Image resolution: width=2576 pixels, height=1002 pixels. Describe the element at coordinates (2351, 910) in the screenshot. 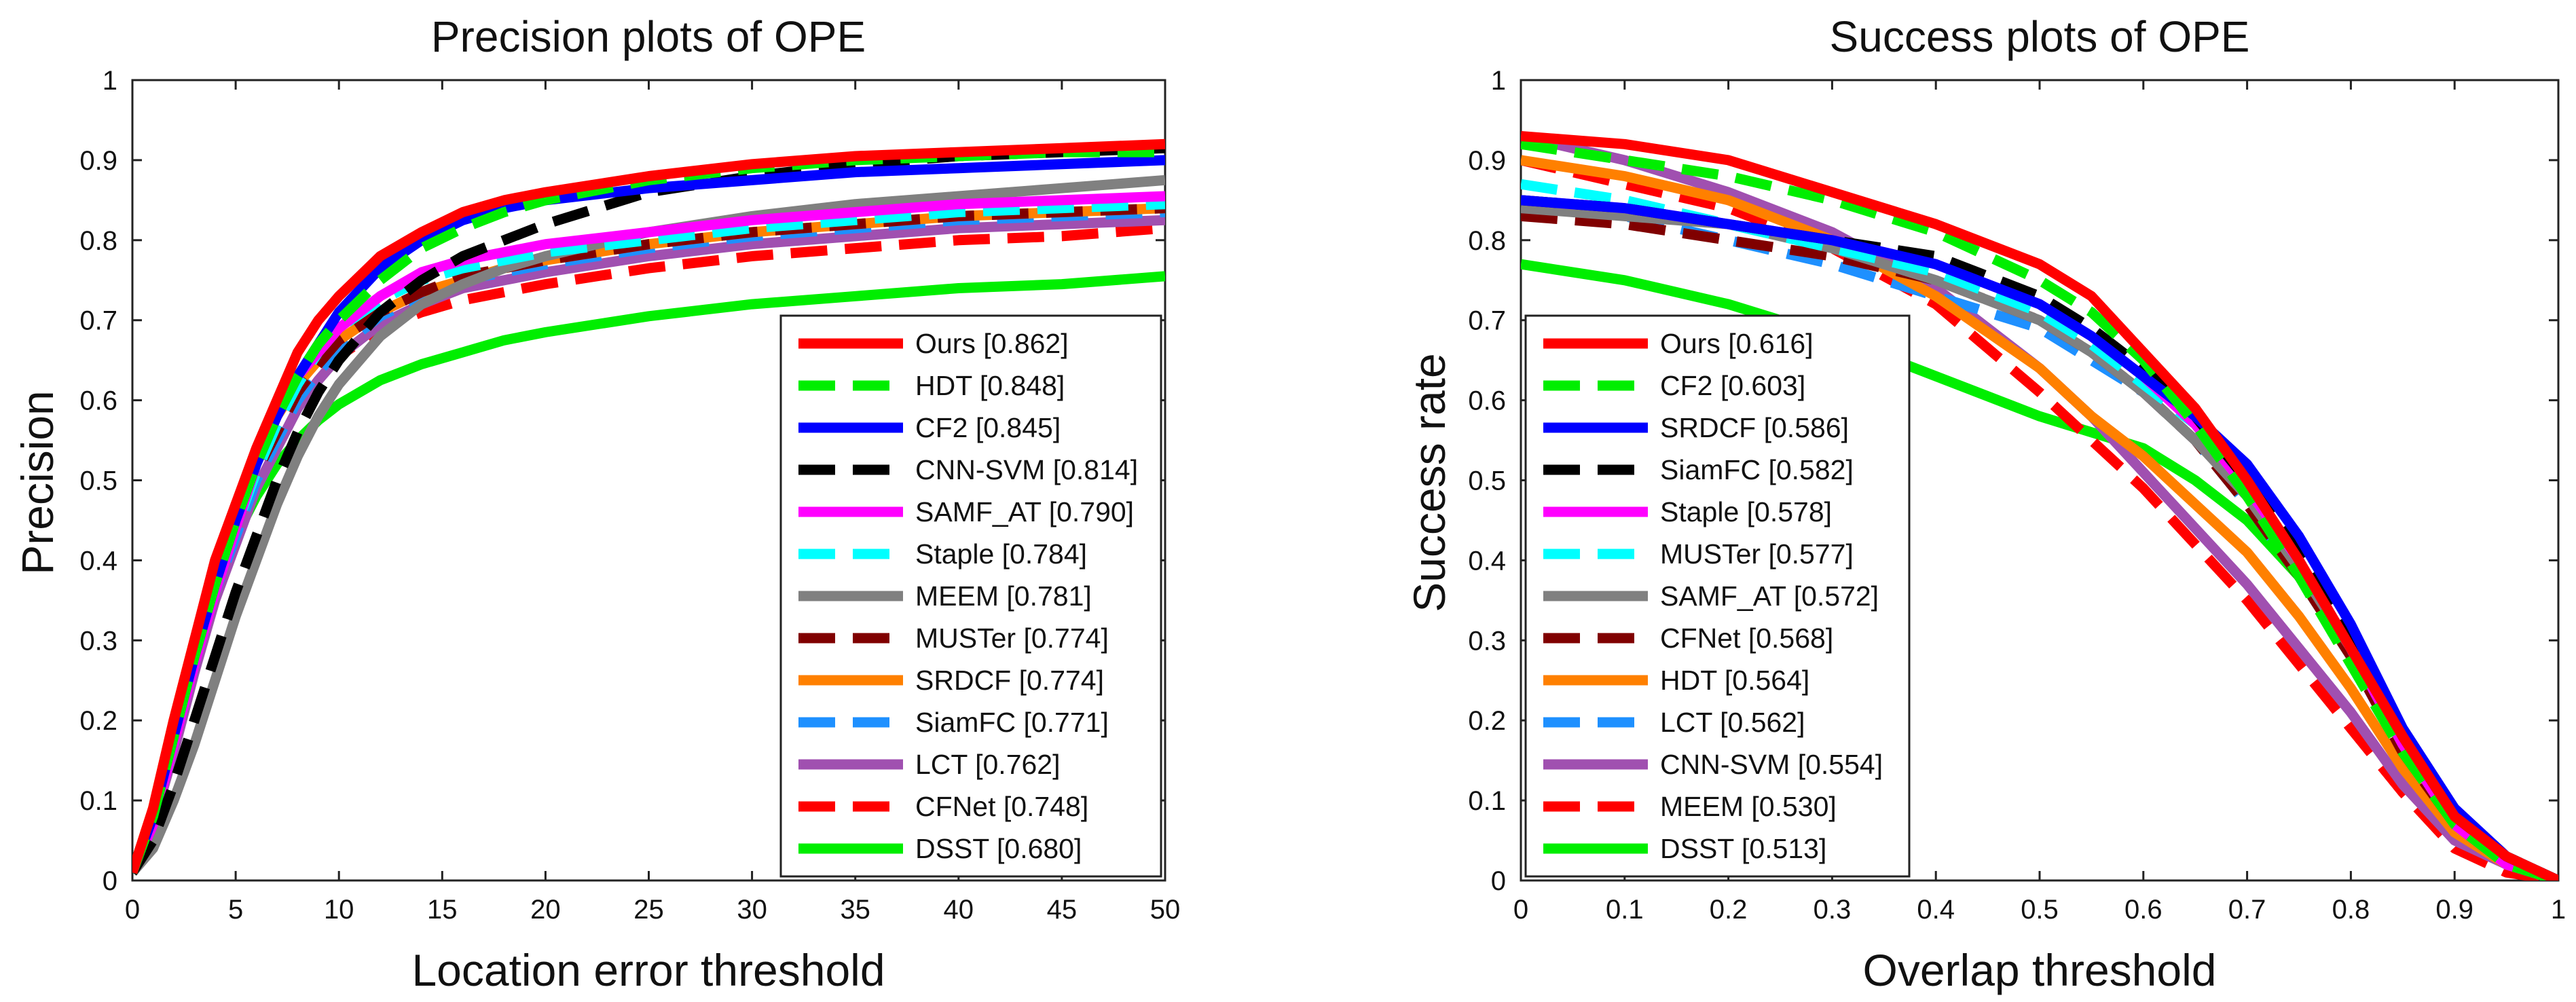

I see `success-x-tick-label: 0.8` at that location.